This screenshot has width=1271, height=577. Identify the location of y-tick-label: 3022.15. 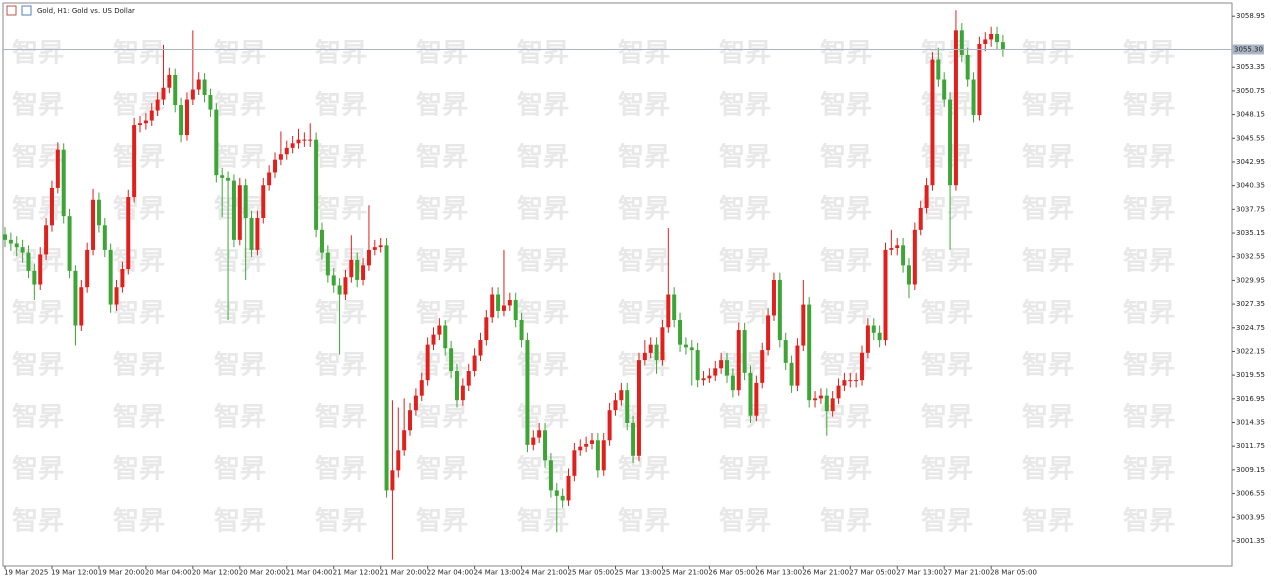
(1250, 351).